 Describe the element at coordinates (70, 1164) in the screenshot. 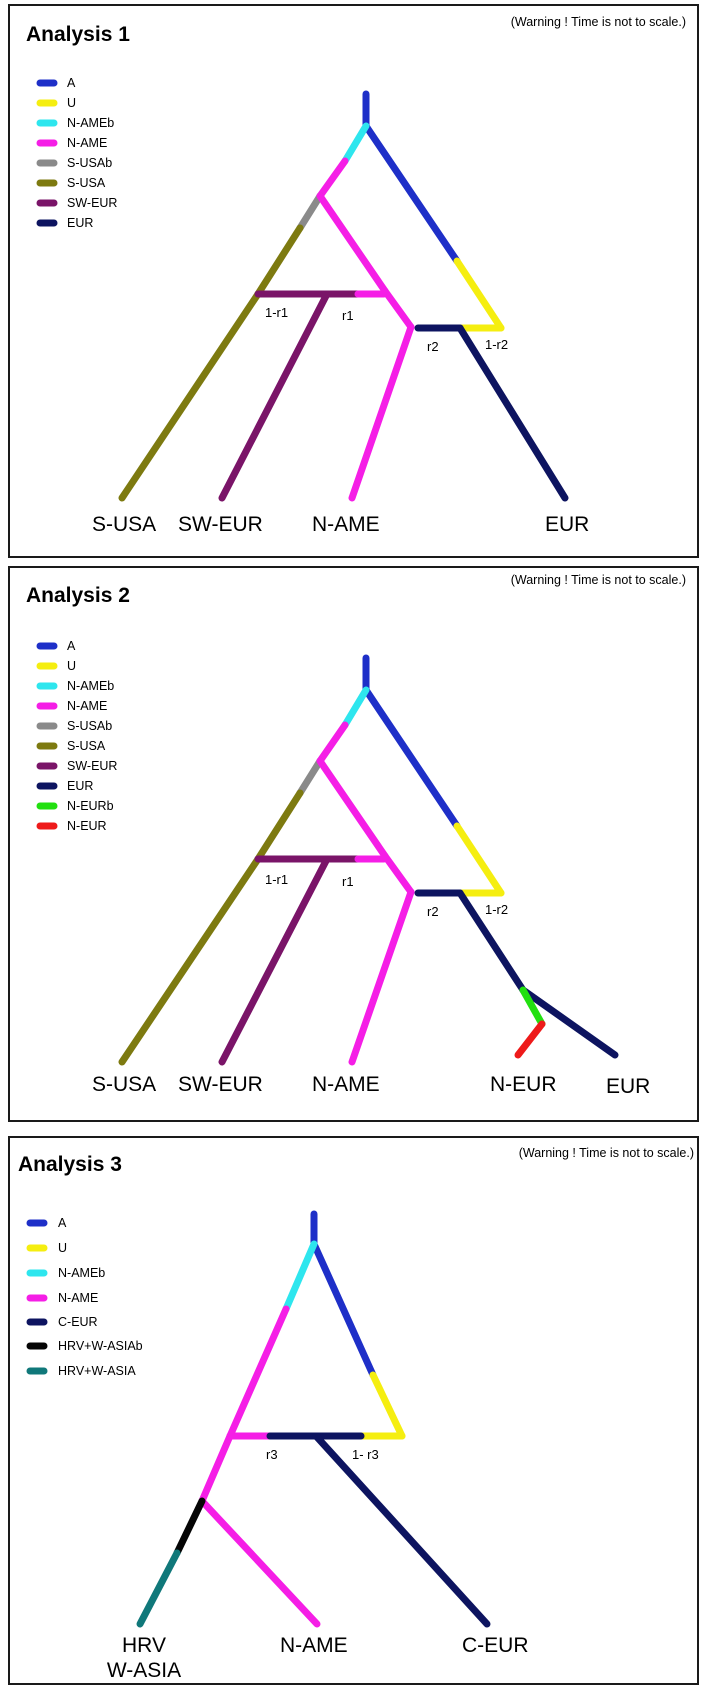

I see `panel-title: Analysis 3` at that location.